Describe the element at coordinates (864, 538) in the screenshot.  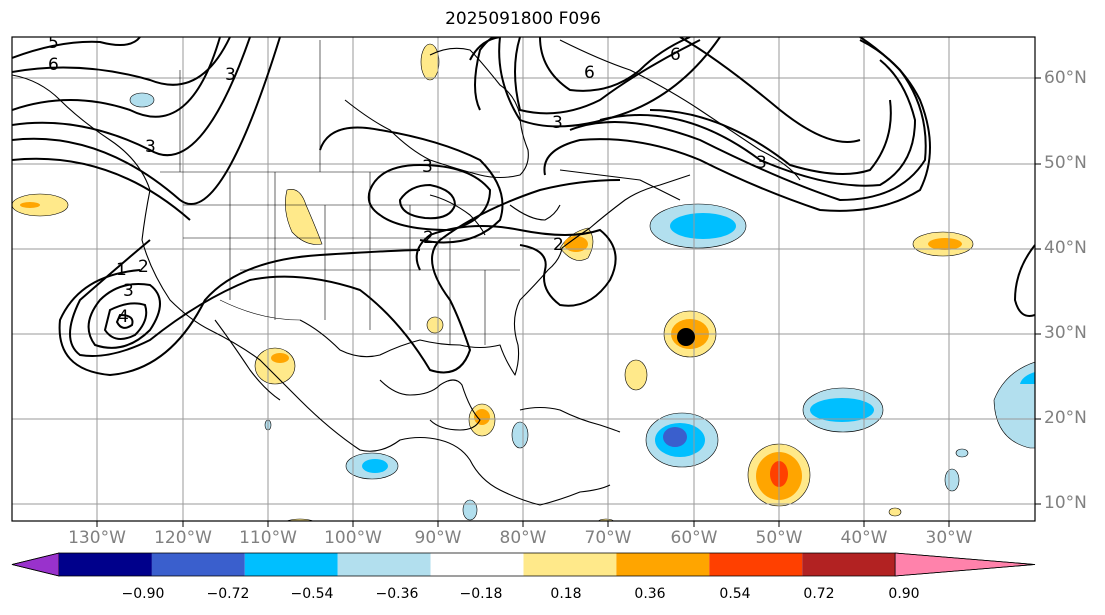
I see `lon-label: 40°W` at that location.